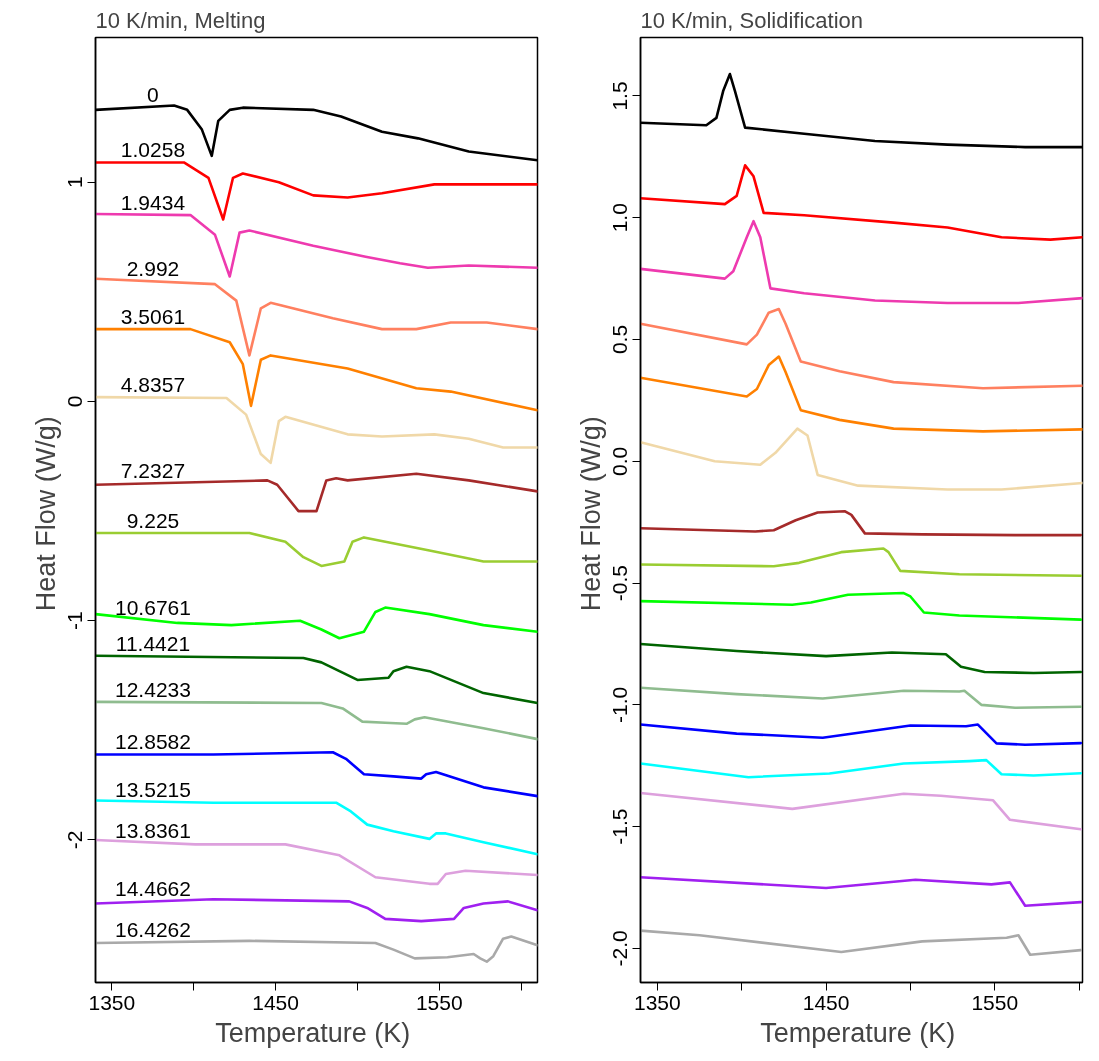 This screenshot has width=1099, height=1061. What do you see at coordinates (620, 218) in the screenshot?
I see `y-tick-label: 1.0` at bounding box center [620, 218].